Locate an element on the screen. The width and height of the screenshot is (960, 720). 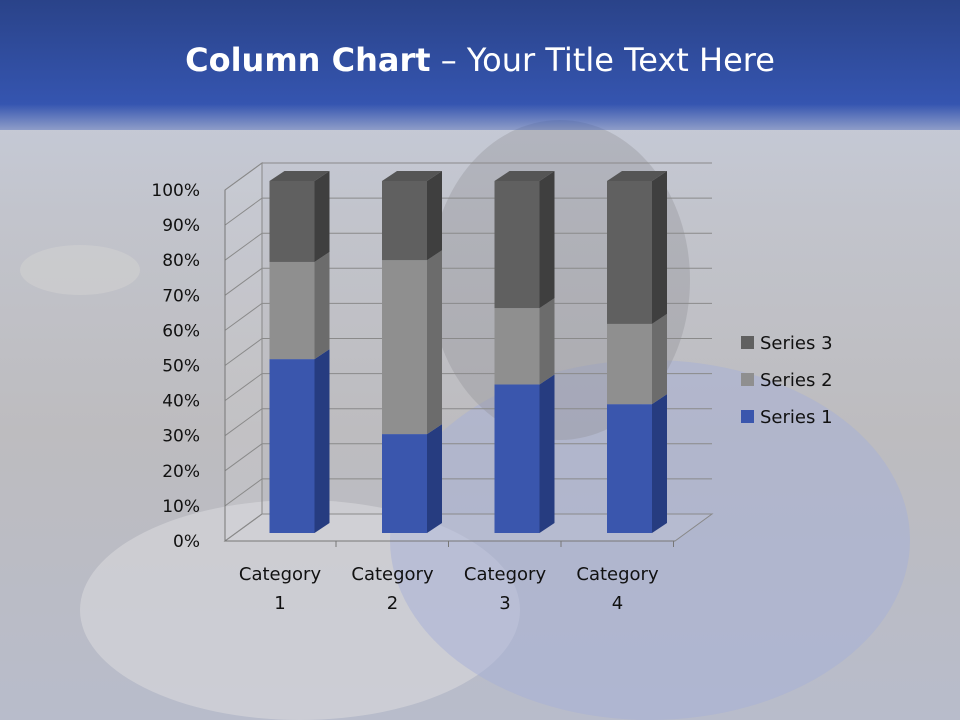
y-tick-label: 100% is located at coordinates (175, 191).